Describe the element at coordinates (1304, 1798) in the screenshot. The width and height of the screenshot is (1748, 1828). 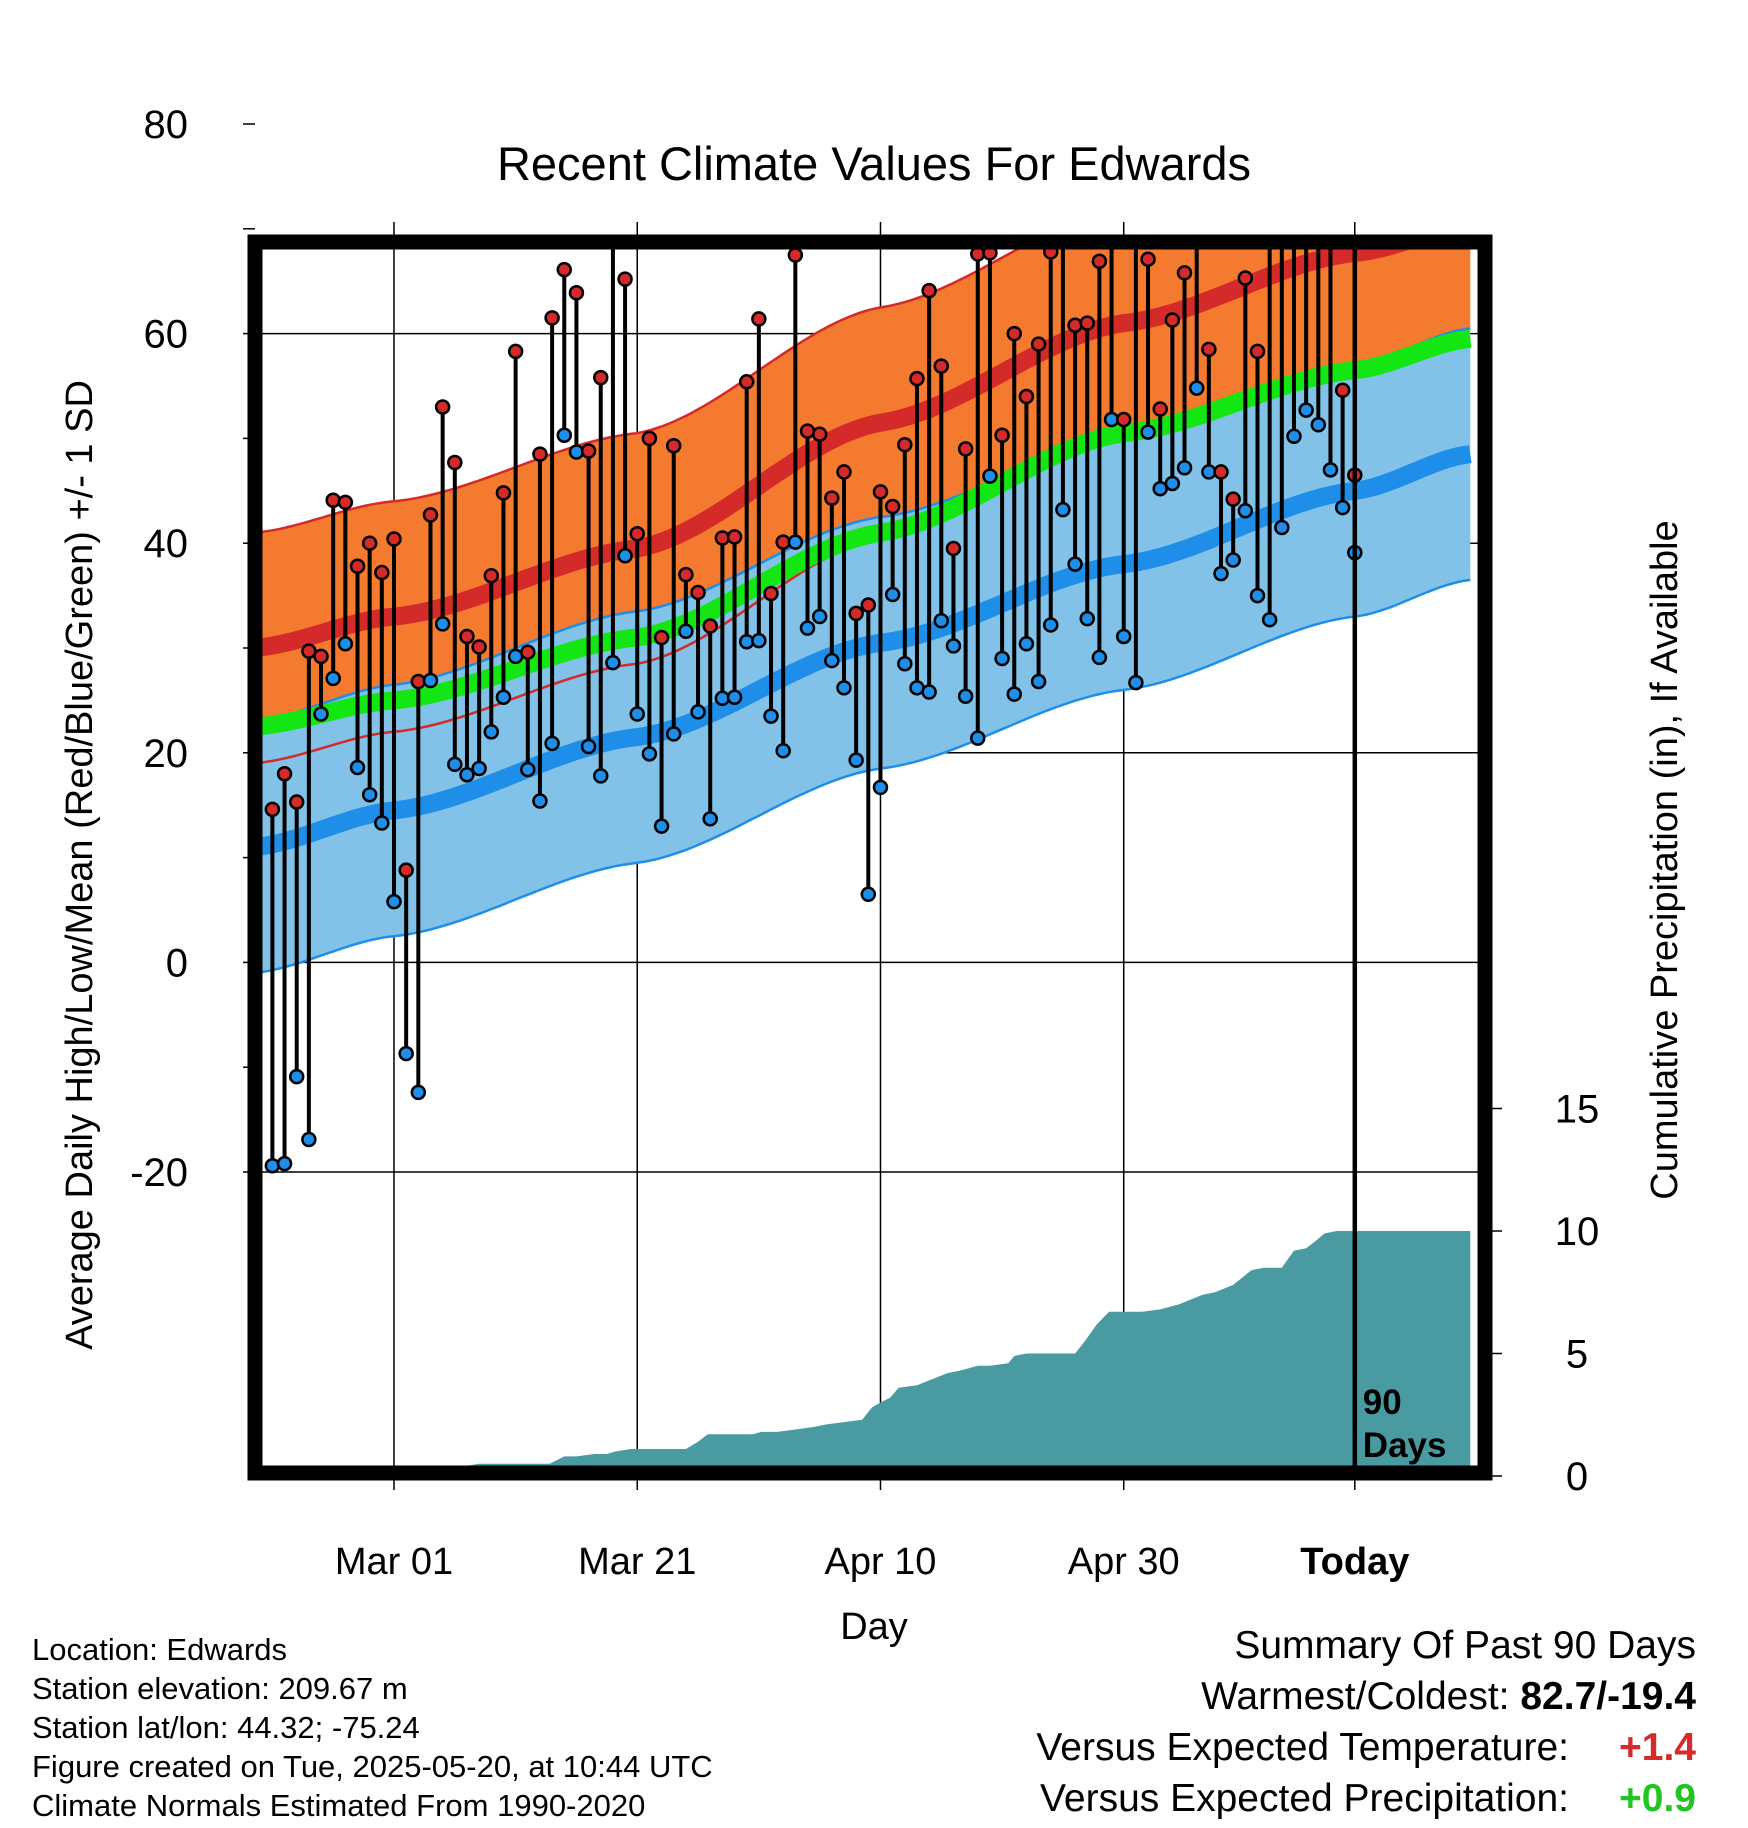
I see `precip-anomaly-label: Versus Expected Precipitation:` at that location.